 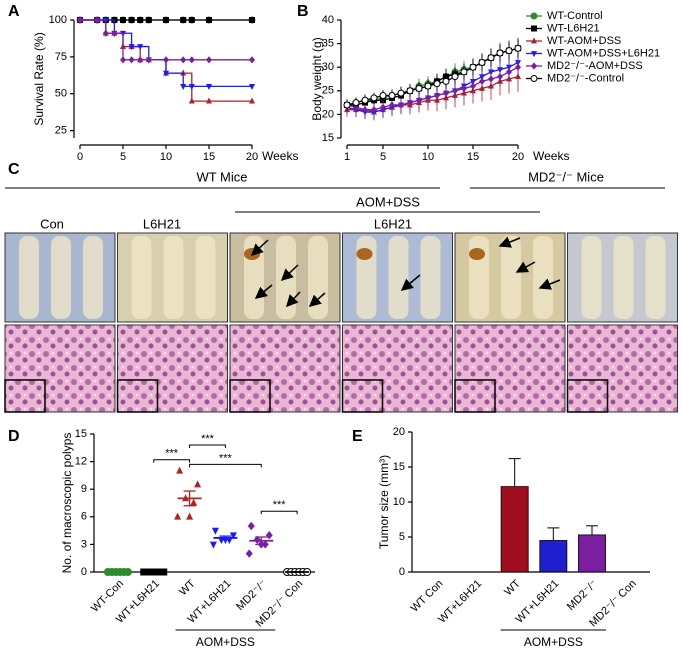 What do you see at coordinates (280, 505) in the screenshot?
I see `significance-label: ***` at bounding box center [280, 505].